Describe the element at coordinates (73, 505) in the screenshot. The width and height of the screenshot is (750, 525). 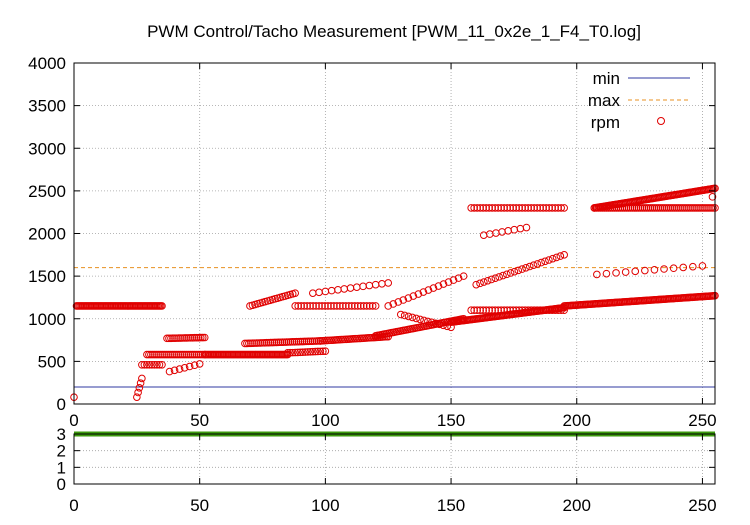
I see `sub-xtick-label: 0` at that location.